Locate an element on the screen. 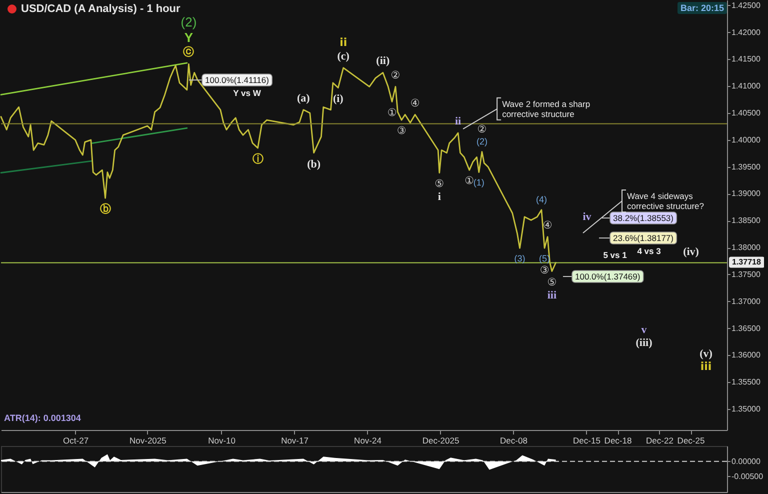 Image resolution: width=768 pixels, height=494 pixels. y-tick-label: -0.00500 is located at coordinates (748, 476).